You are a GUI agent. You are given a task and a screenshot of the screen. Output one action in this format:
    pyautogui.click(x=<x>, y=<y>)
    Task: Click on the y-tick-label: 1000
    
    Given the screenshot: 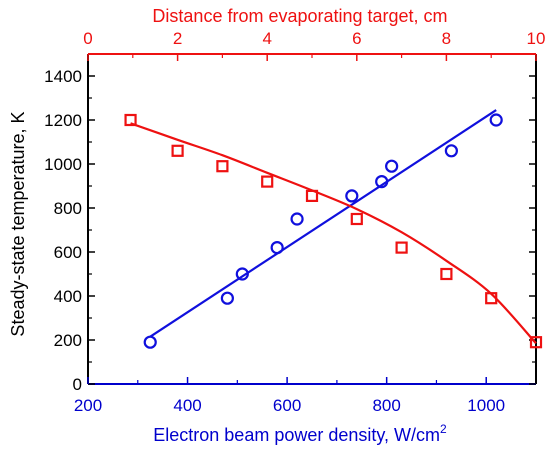 What is the action you would take?
    pyautogui.click(x=63, y=164)
    